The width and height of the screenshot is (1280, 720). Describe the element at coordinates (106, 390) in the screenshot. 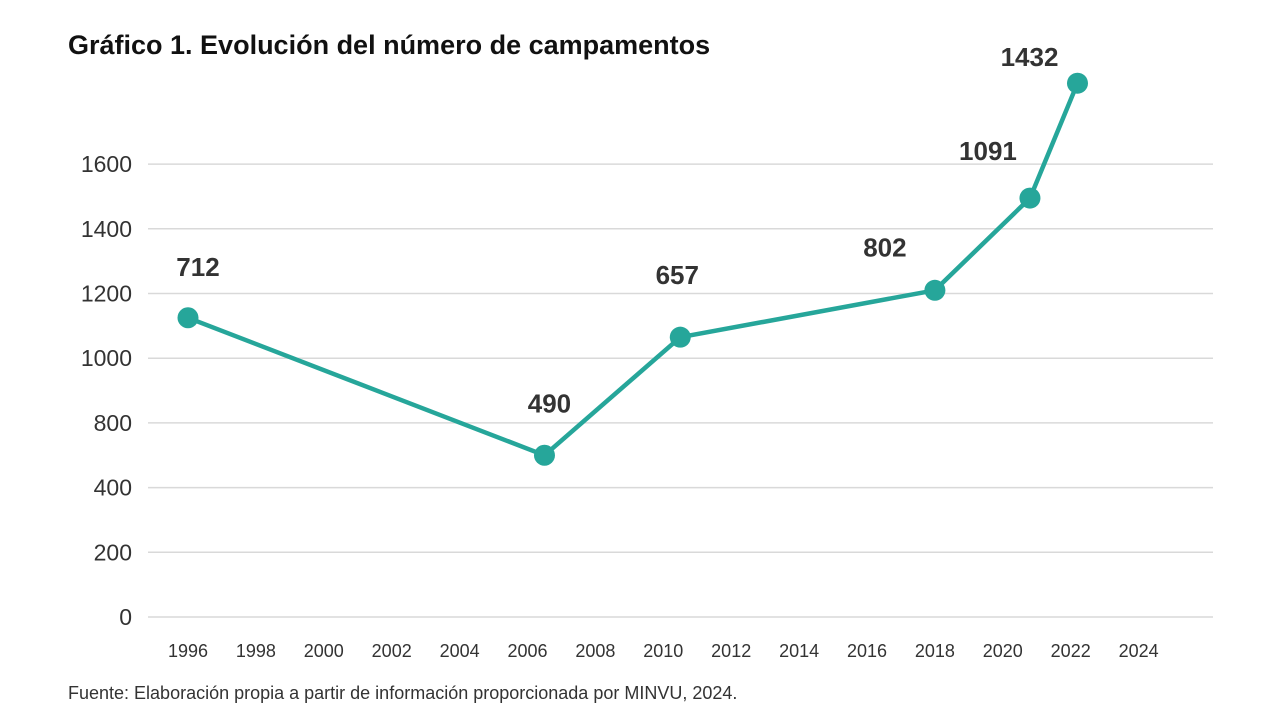

I see `y-axis-ticks: 0 200 400 800 1000 1200 1400 1600` at that location.